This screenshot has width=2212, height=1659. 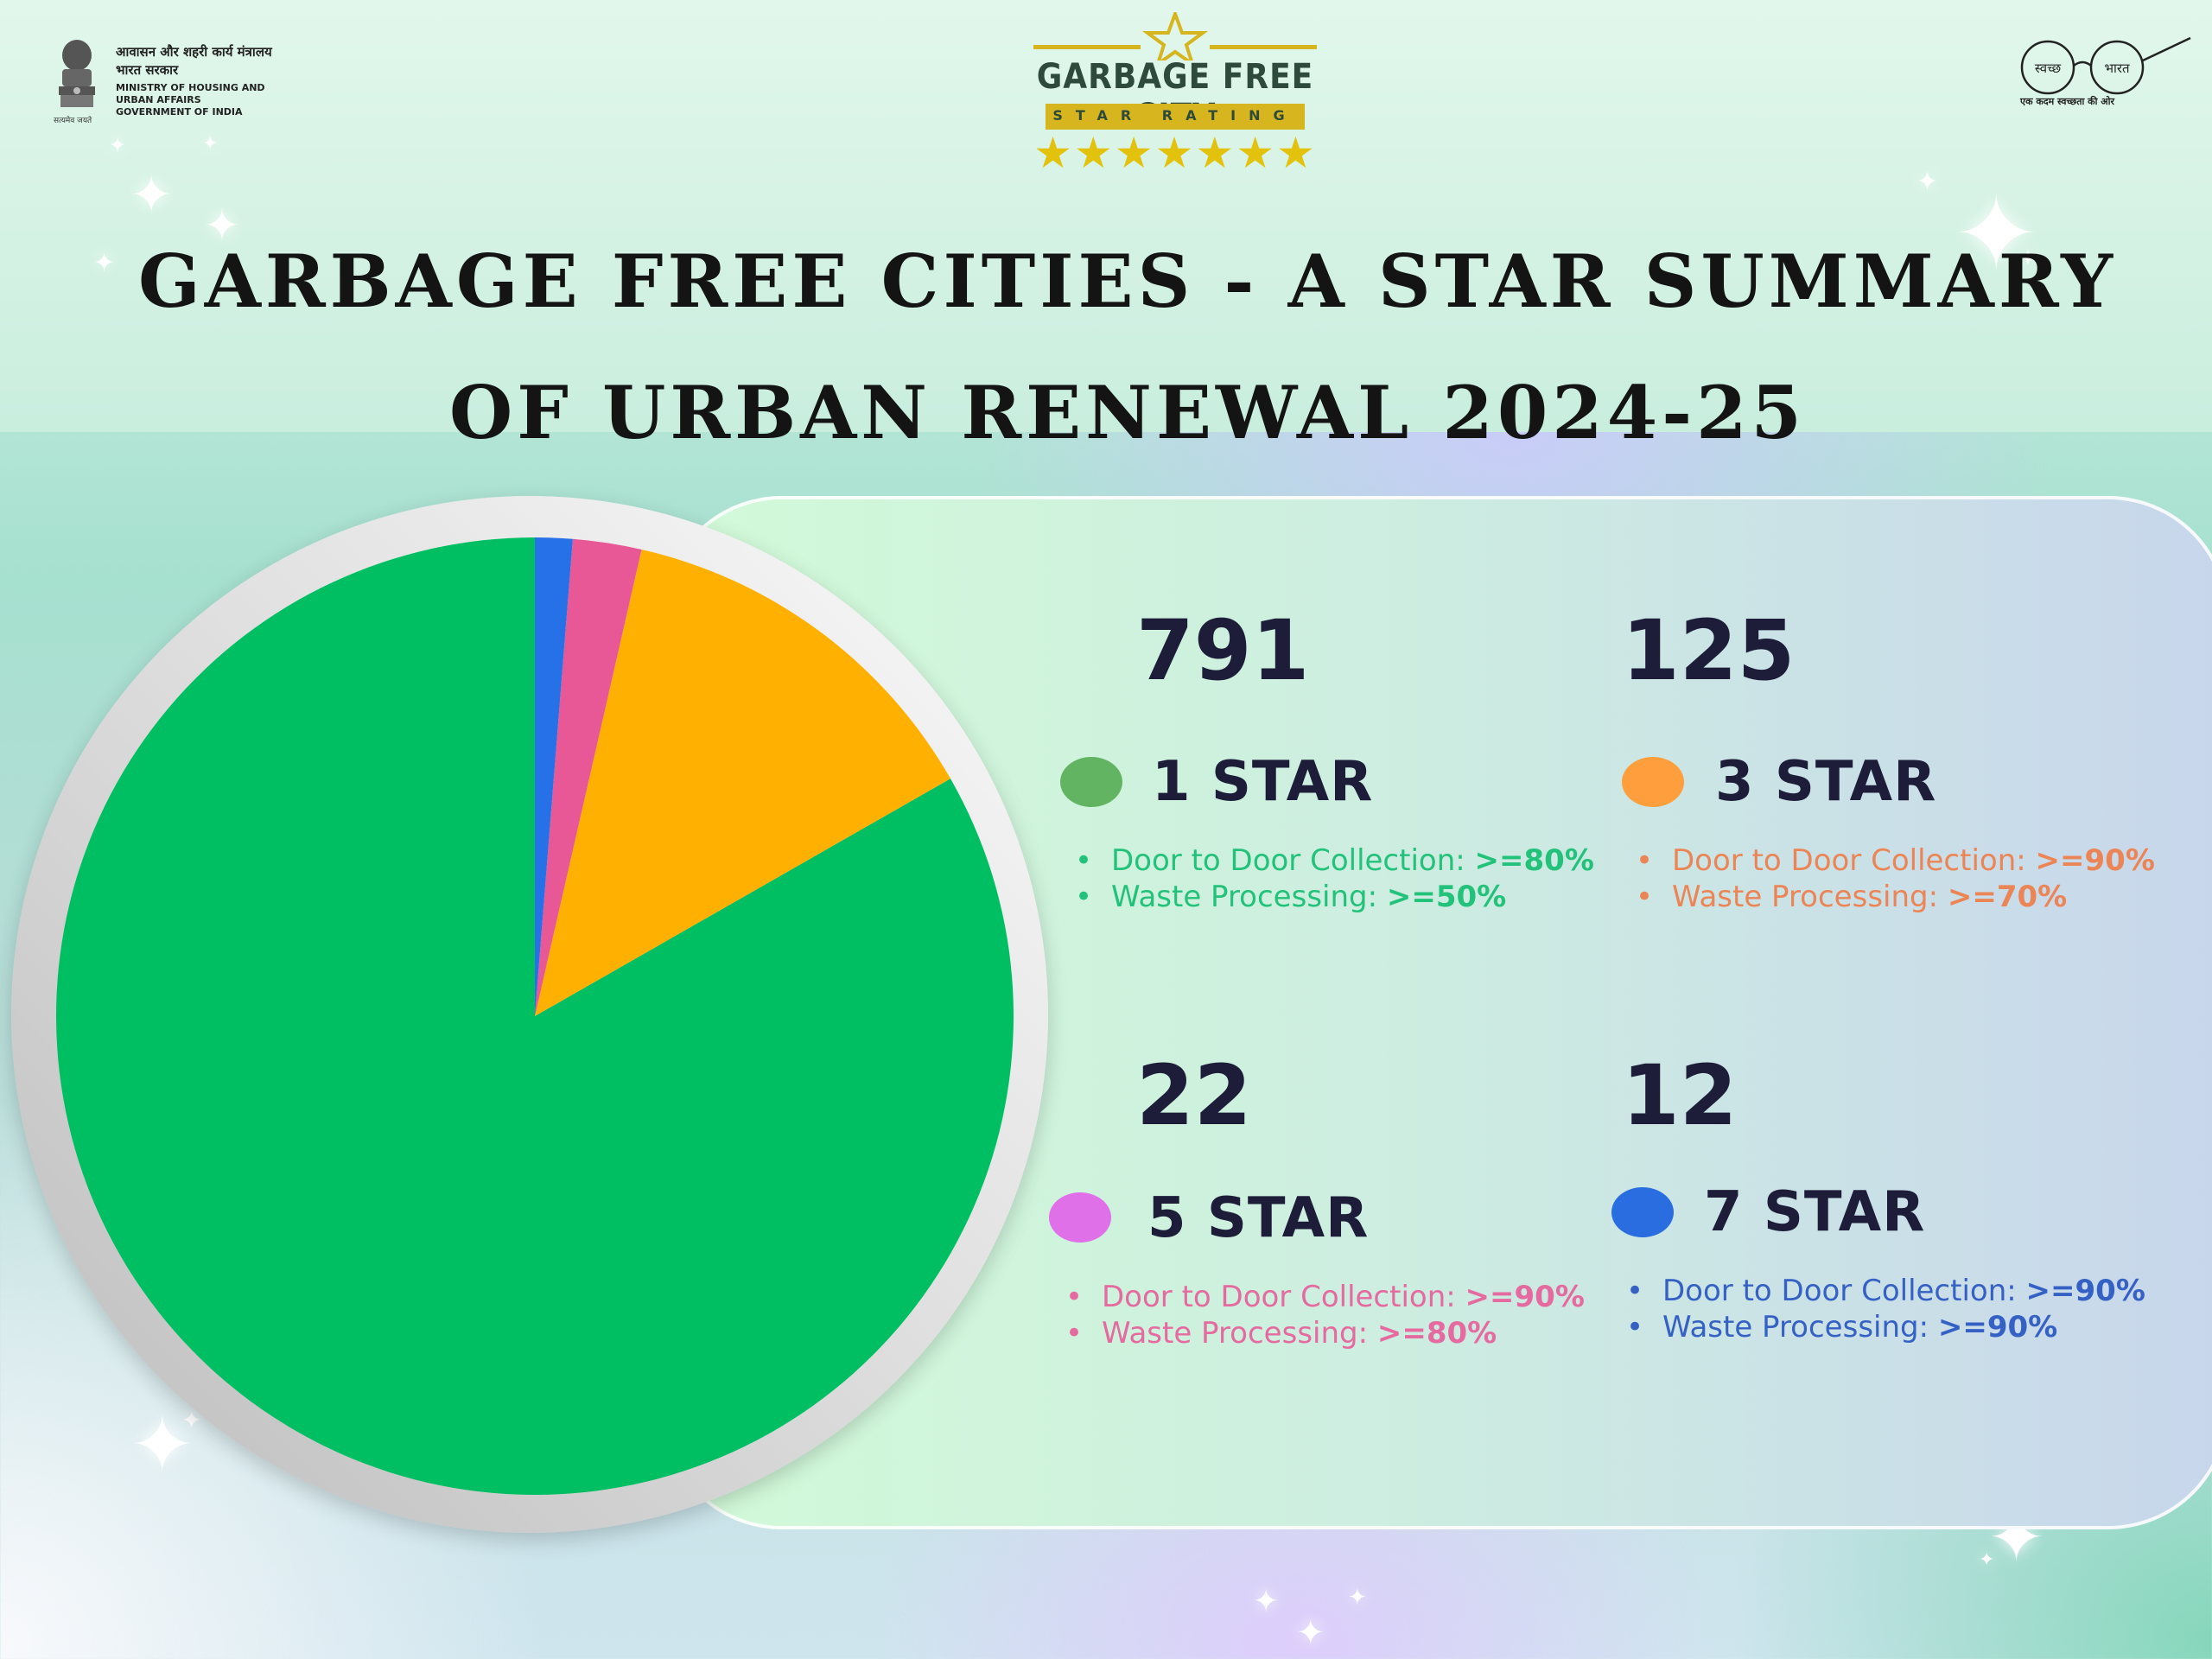 What do you see at coordinates (1446, 897) in the screenshot?
I see `criteria-value: >=50%` at bounding box center [1446, 897].